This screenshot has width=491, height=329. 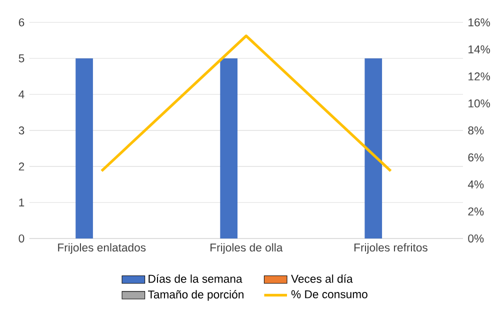 I want to click on y-tick-label: 2, so click(x=21, y=166).